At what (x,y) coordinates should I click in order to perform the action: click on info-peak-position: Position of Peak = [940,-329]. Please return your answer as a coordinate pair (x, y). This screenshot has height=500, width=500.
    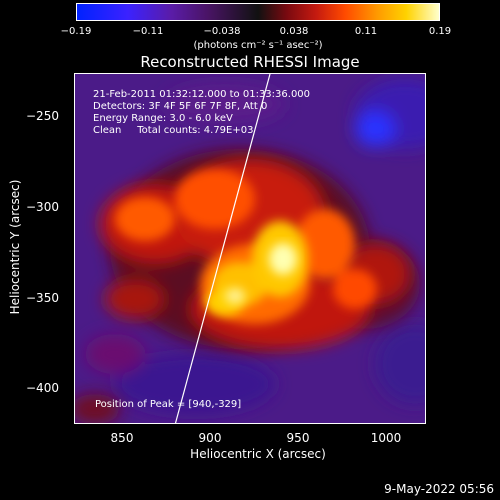
    Looking at the image, I should click on (168, 404).